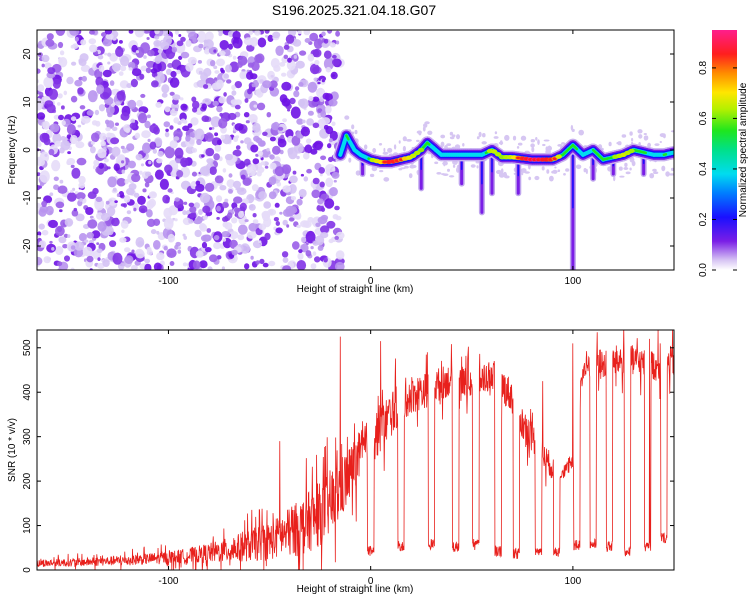  What do you see at coordinates (27, 245) in the screenshot?
I see `spectrogram-y-tick-label: -20` at bounding box center [27, 245].